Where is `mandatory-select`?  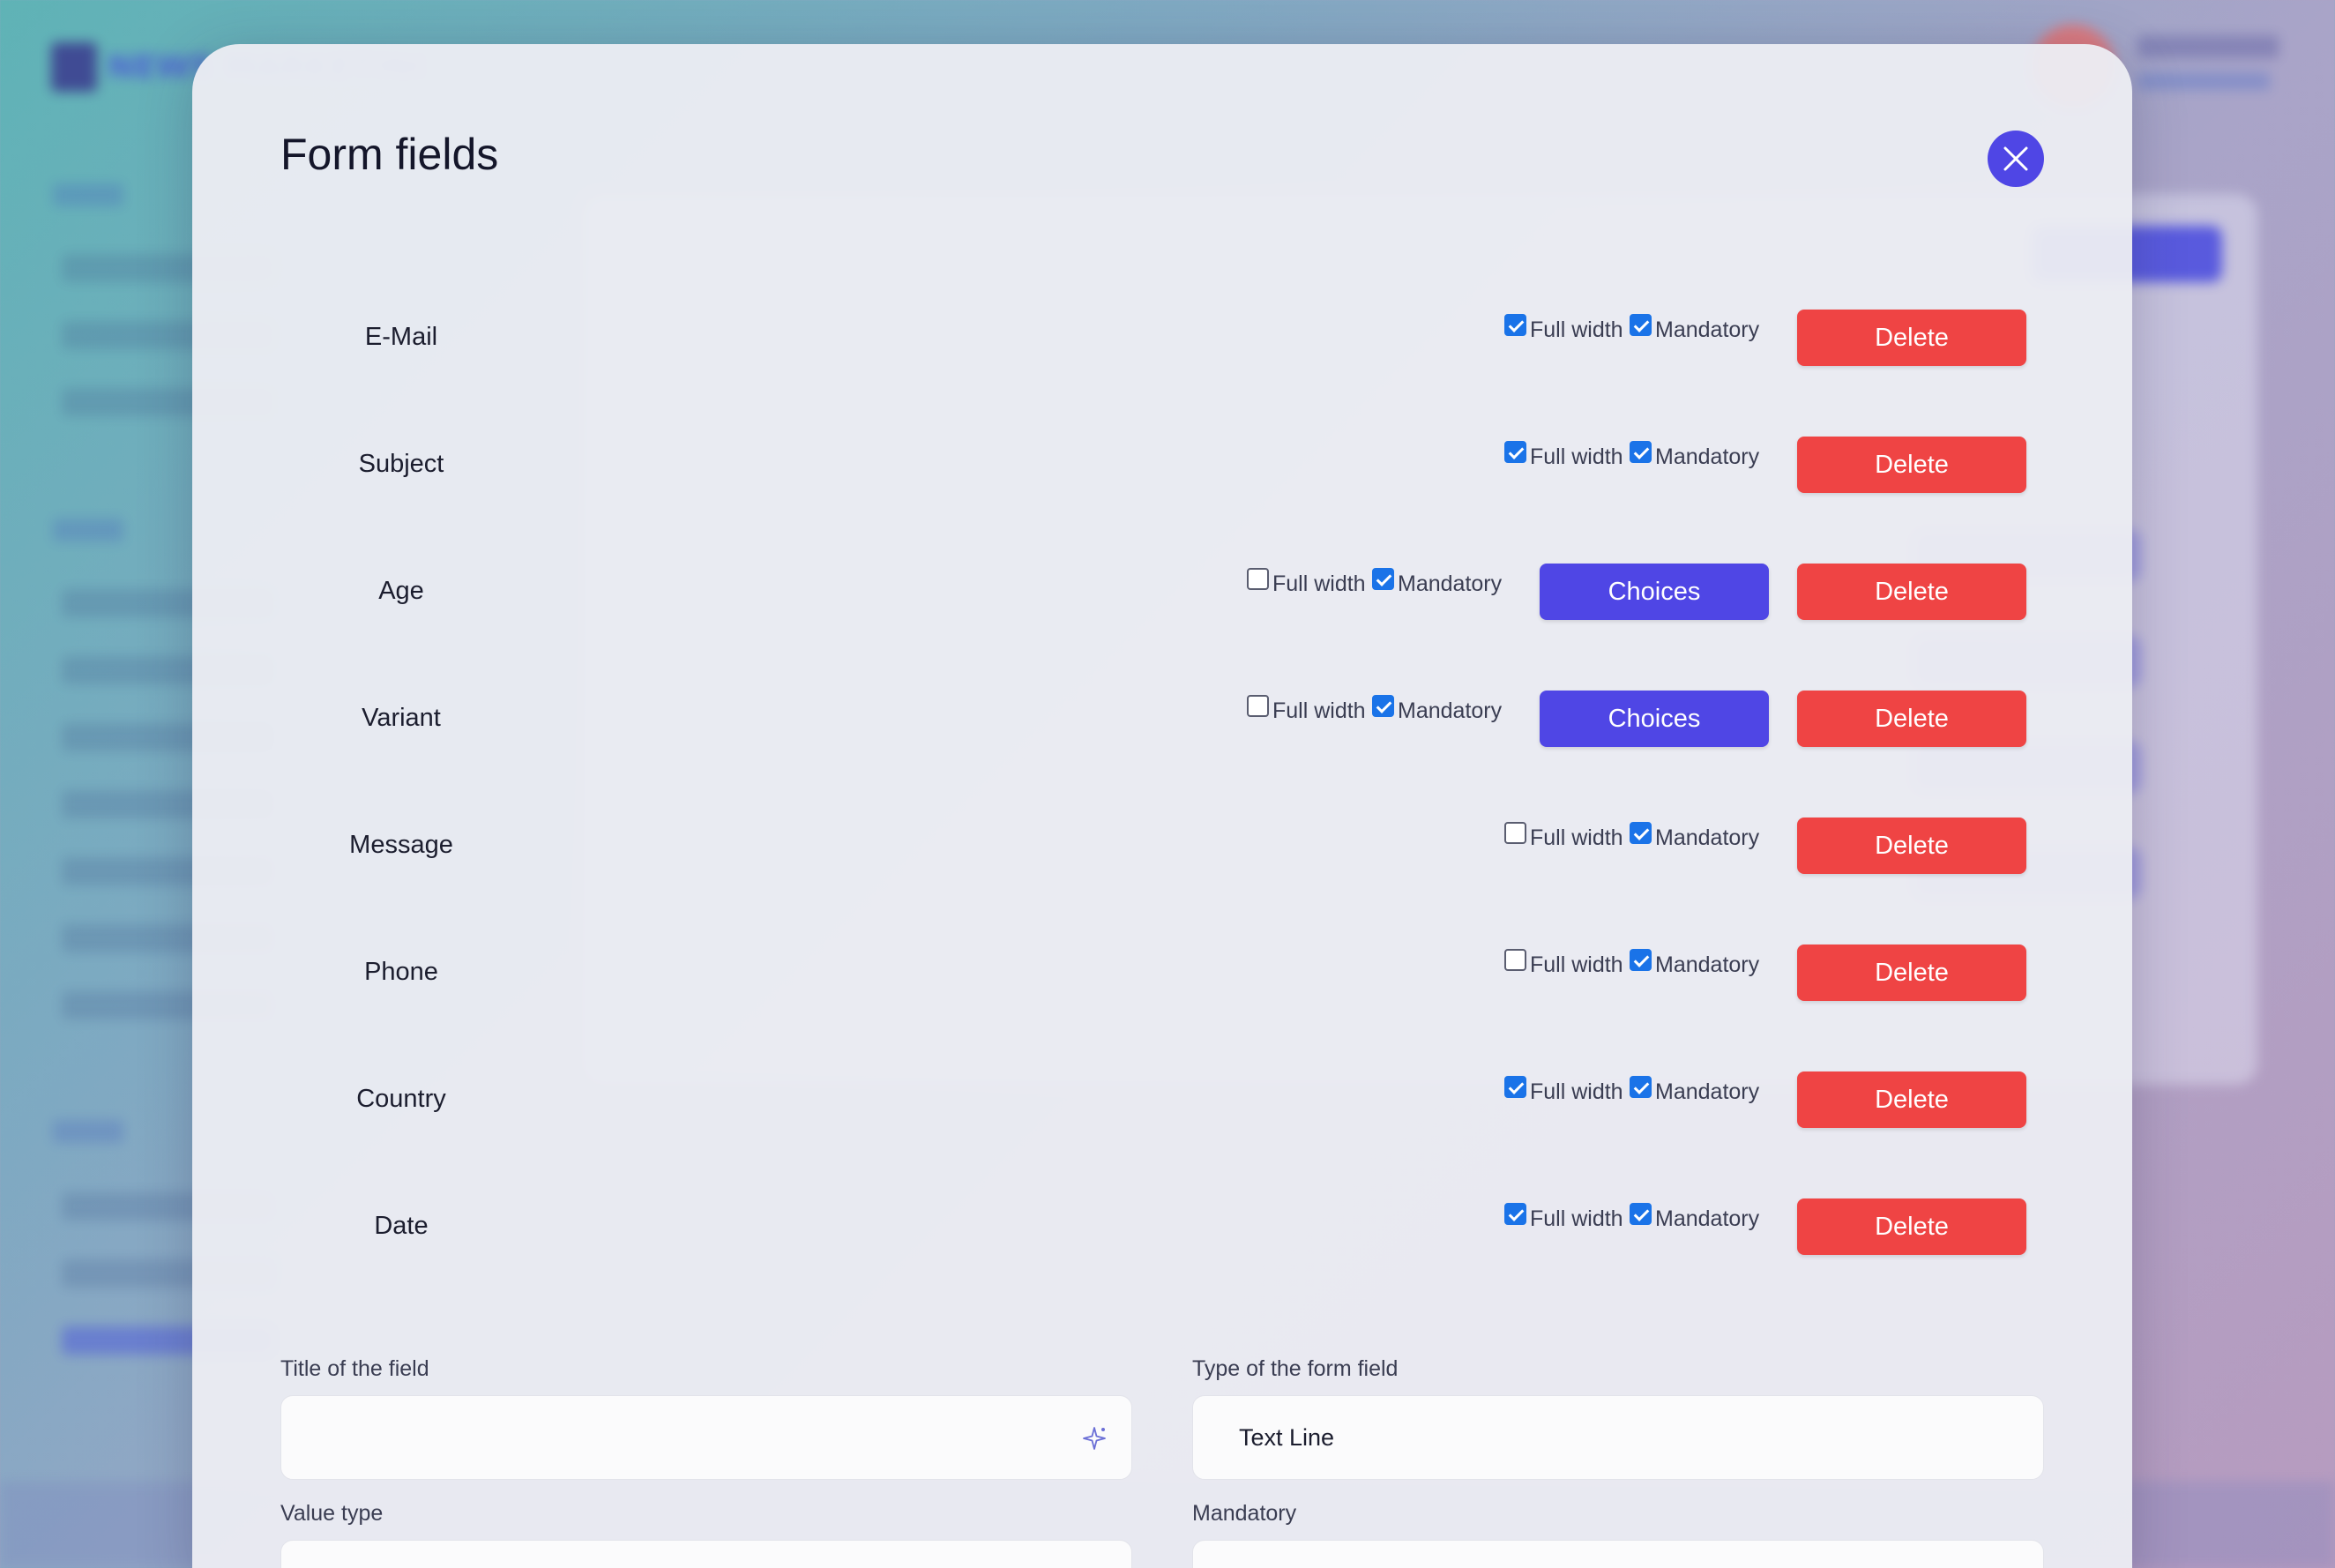 mandatory-select is located at coordinates (1618, 1554).